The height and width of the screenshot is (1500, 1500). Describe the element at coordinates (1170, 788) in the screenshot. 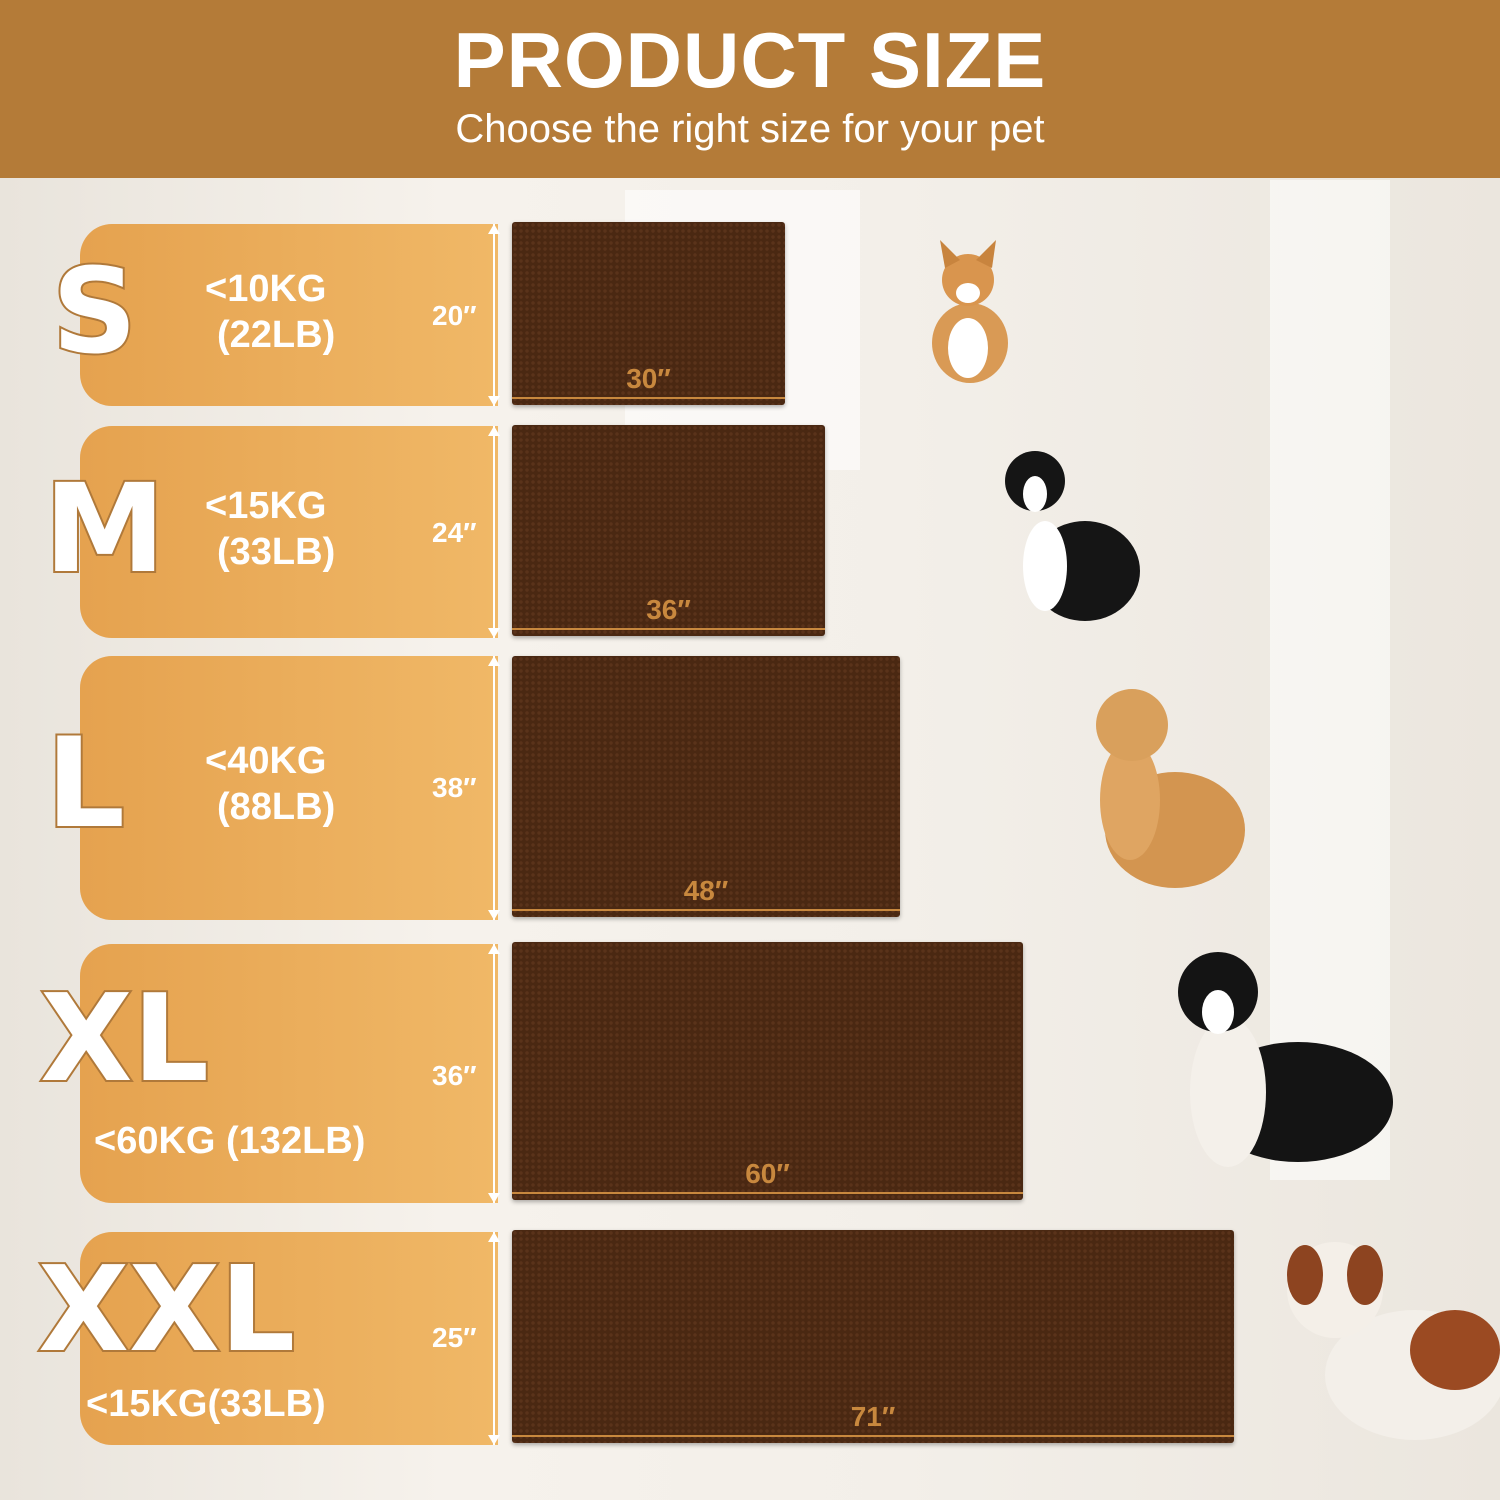

I see `golden-retriever-image` at that location.